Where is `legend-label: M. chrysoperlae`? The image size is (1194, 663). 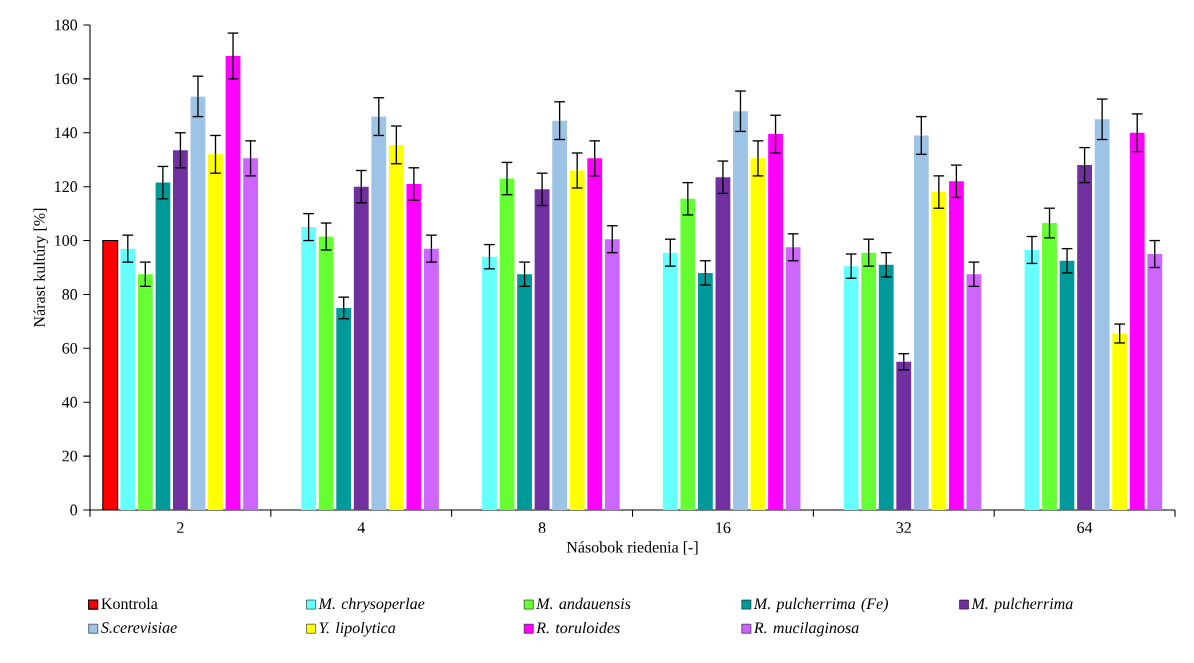 legend-label: M. chrysoperlae is located at coordinates (371, 605).